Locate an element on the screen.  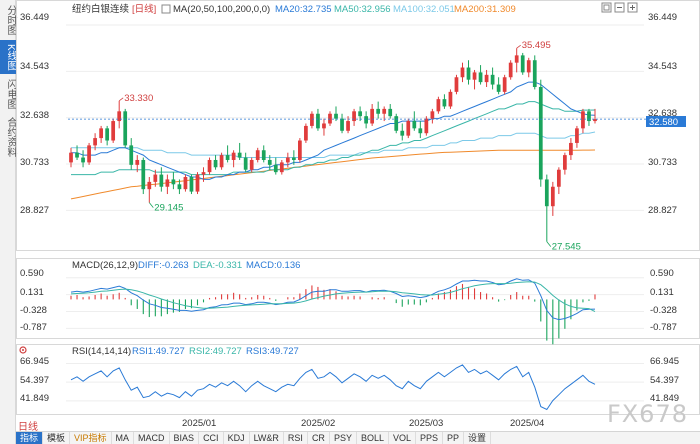
arrow-icon is located at coordinates (151, 205).